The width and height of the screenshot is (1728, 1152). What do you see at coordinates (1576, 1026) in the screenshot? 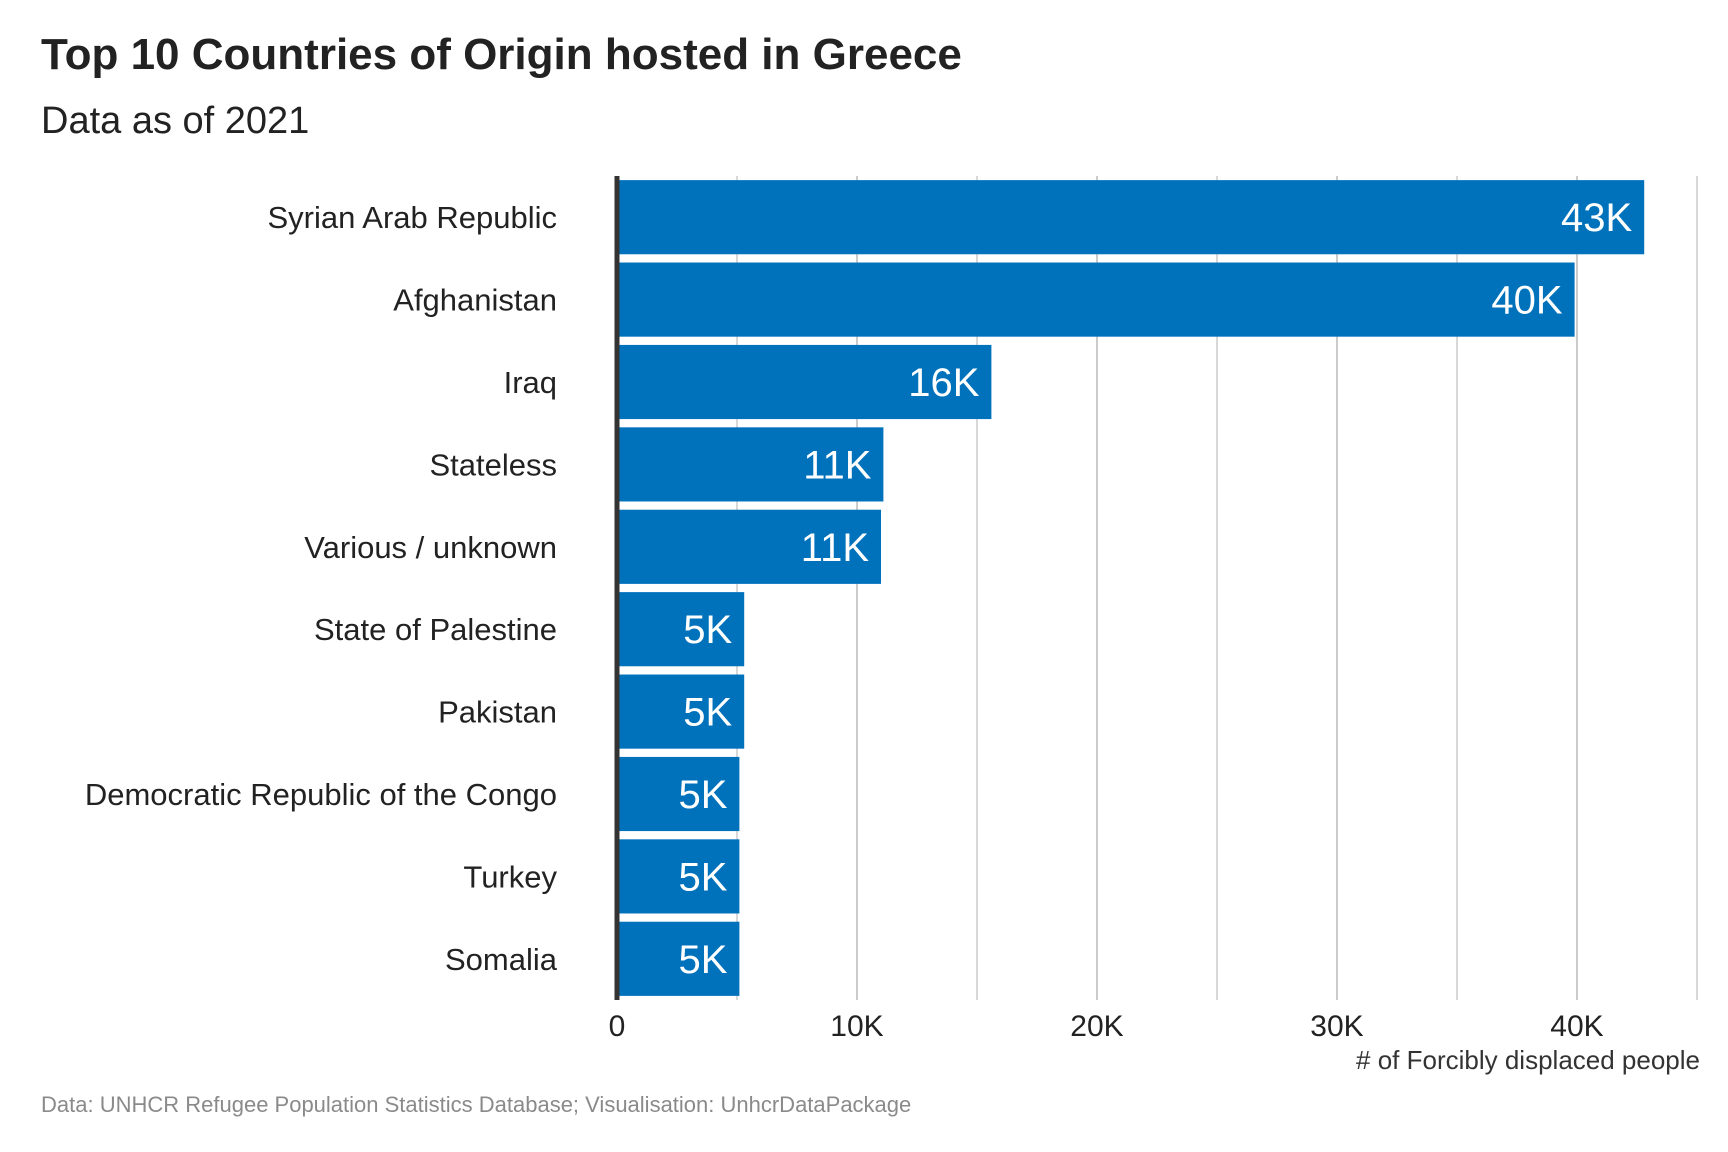
I see `x-tick-label: 40K` at bounding box center [1576, 1026].